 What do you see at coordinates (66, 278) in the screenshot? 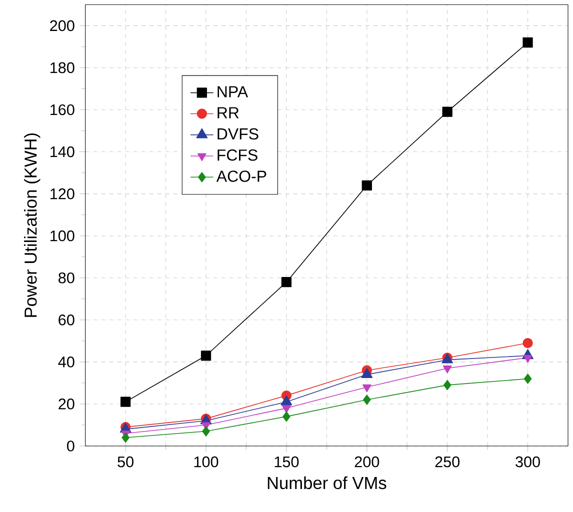
I see `y-tick-label: 80` at bounding box center [66, 278].